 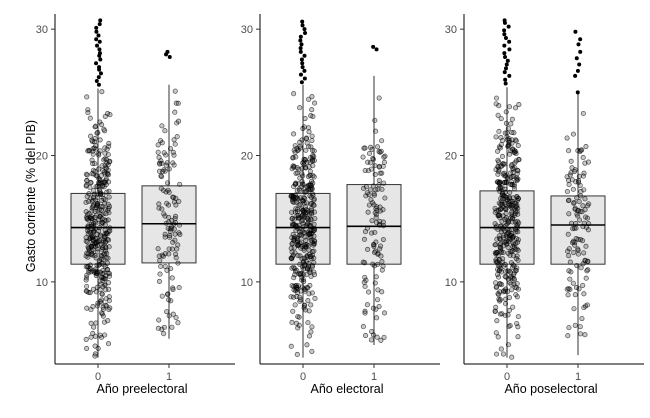 I want to click on x-tick-label: 1, so click(x=374, y=377).